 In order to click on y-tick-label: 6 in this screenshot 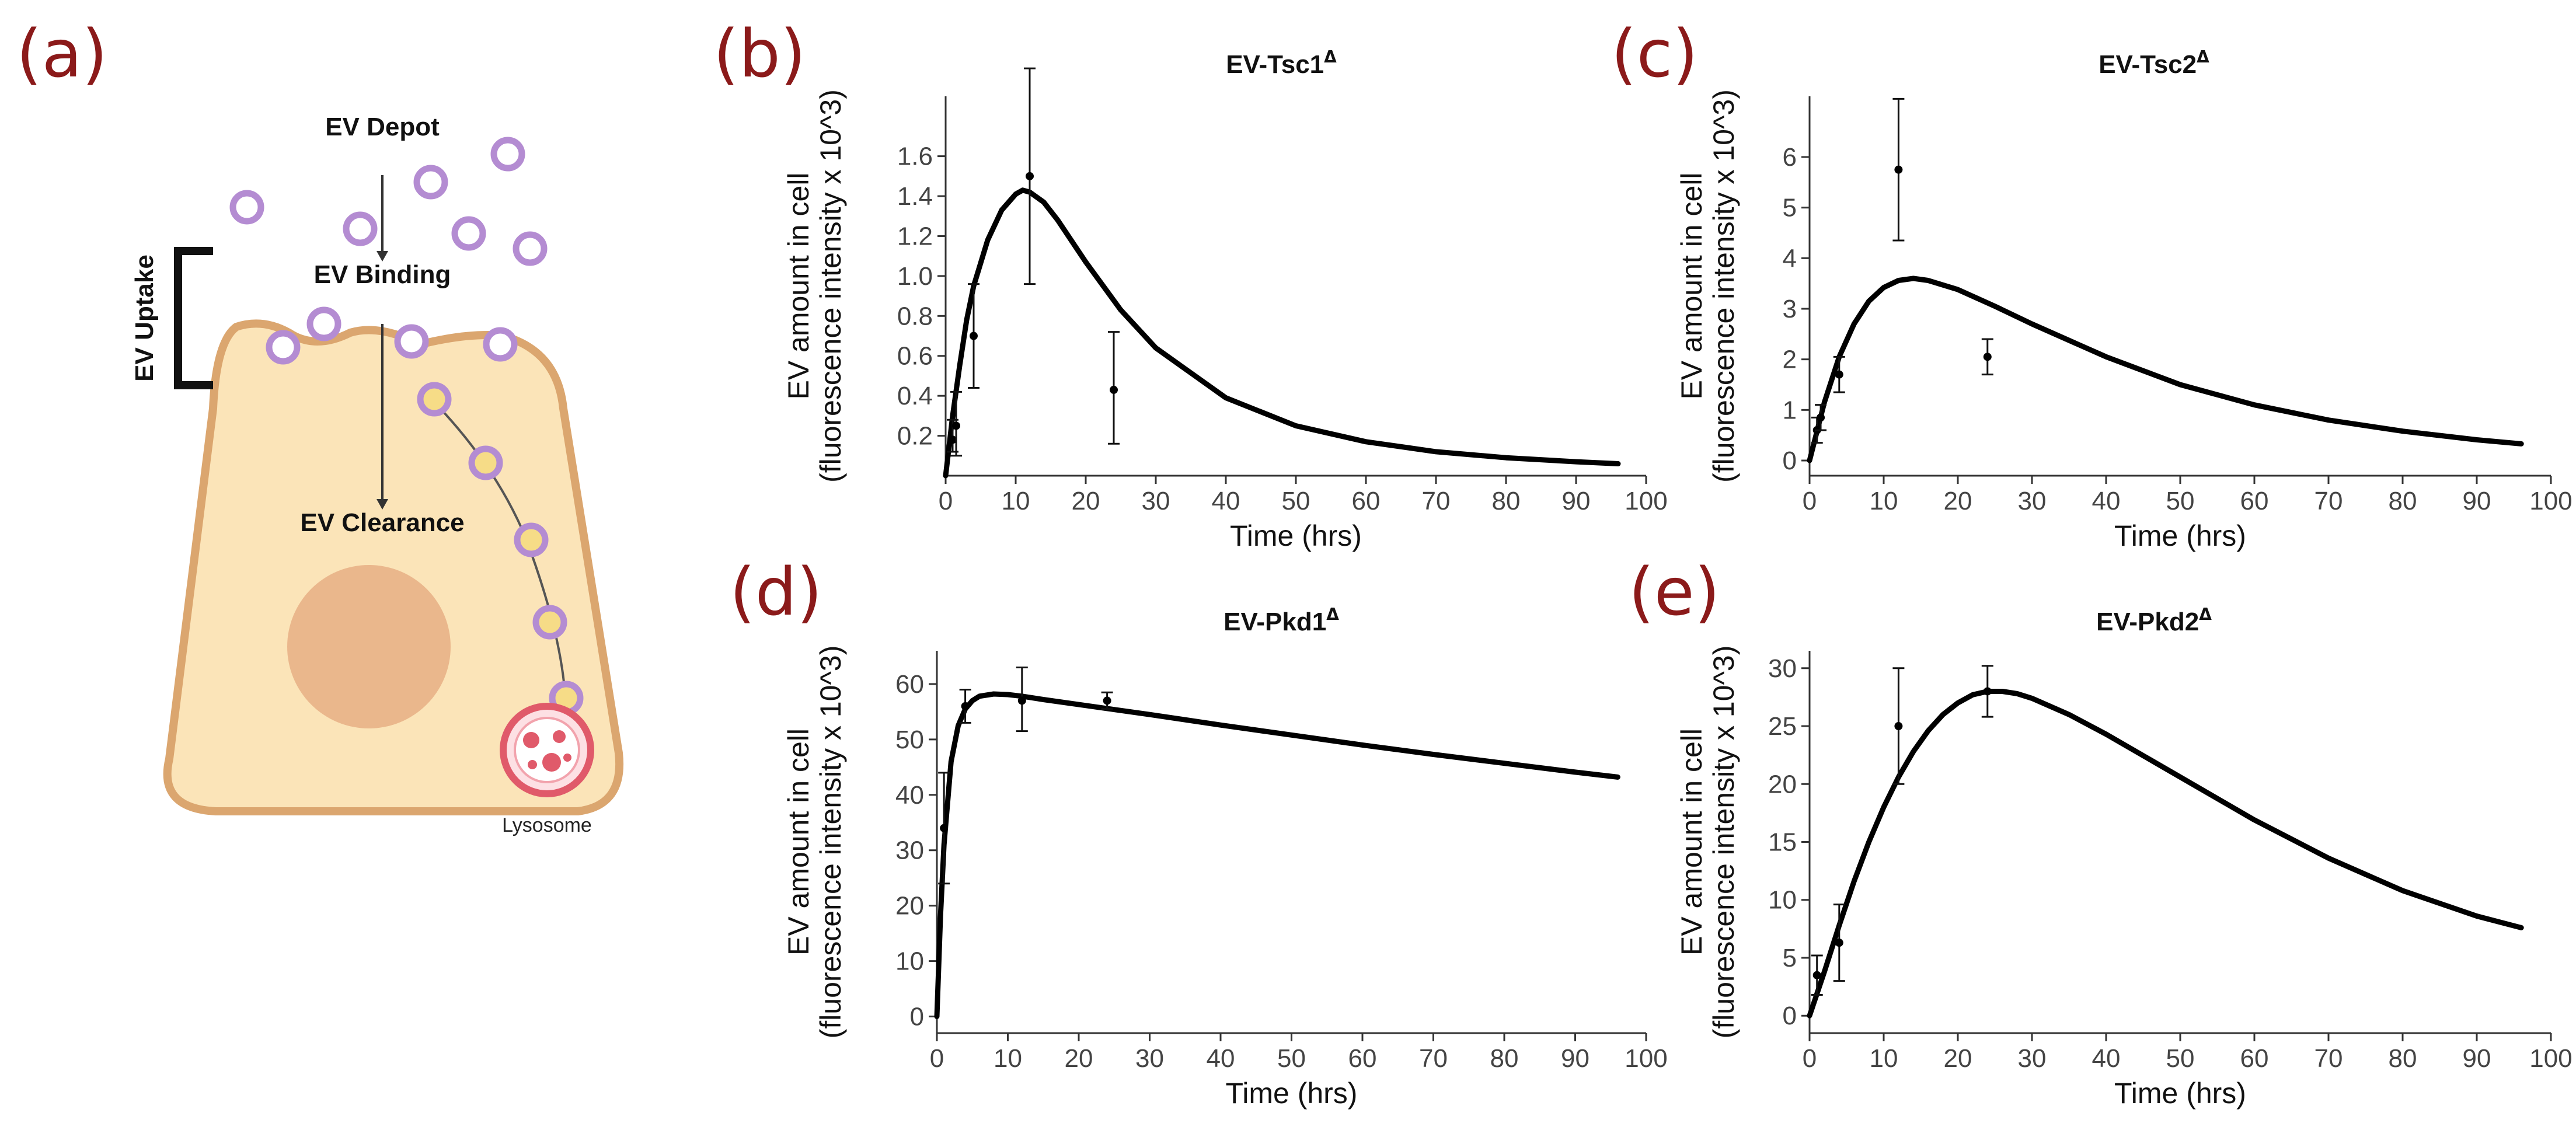, I will do `click(1790, 158)`.